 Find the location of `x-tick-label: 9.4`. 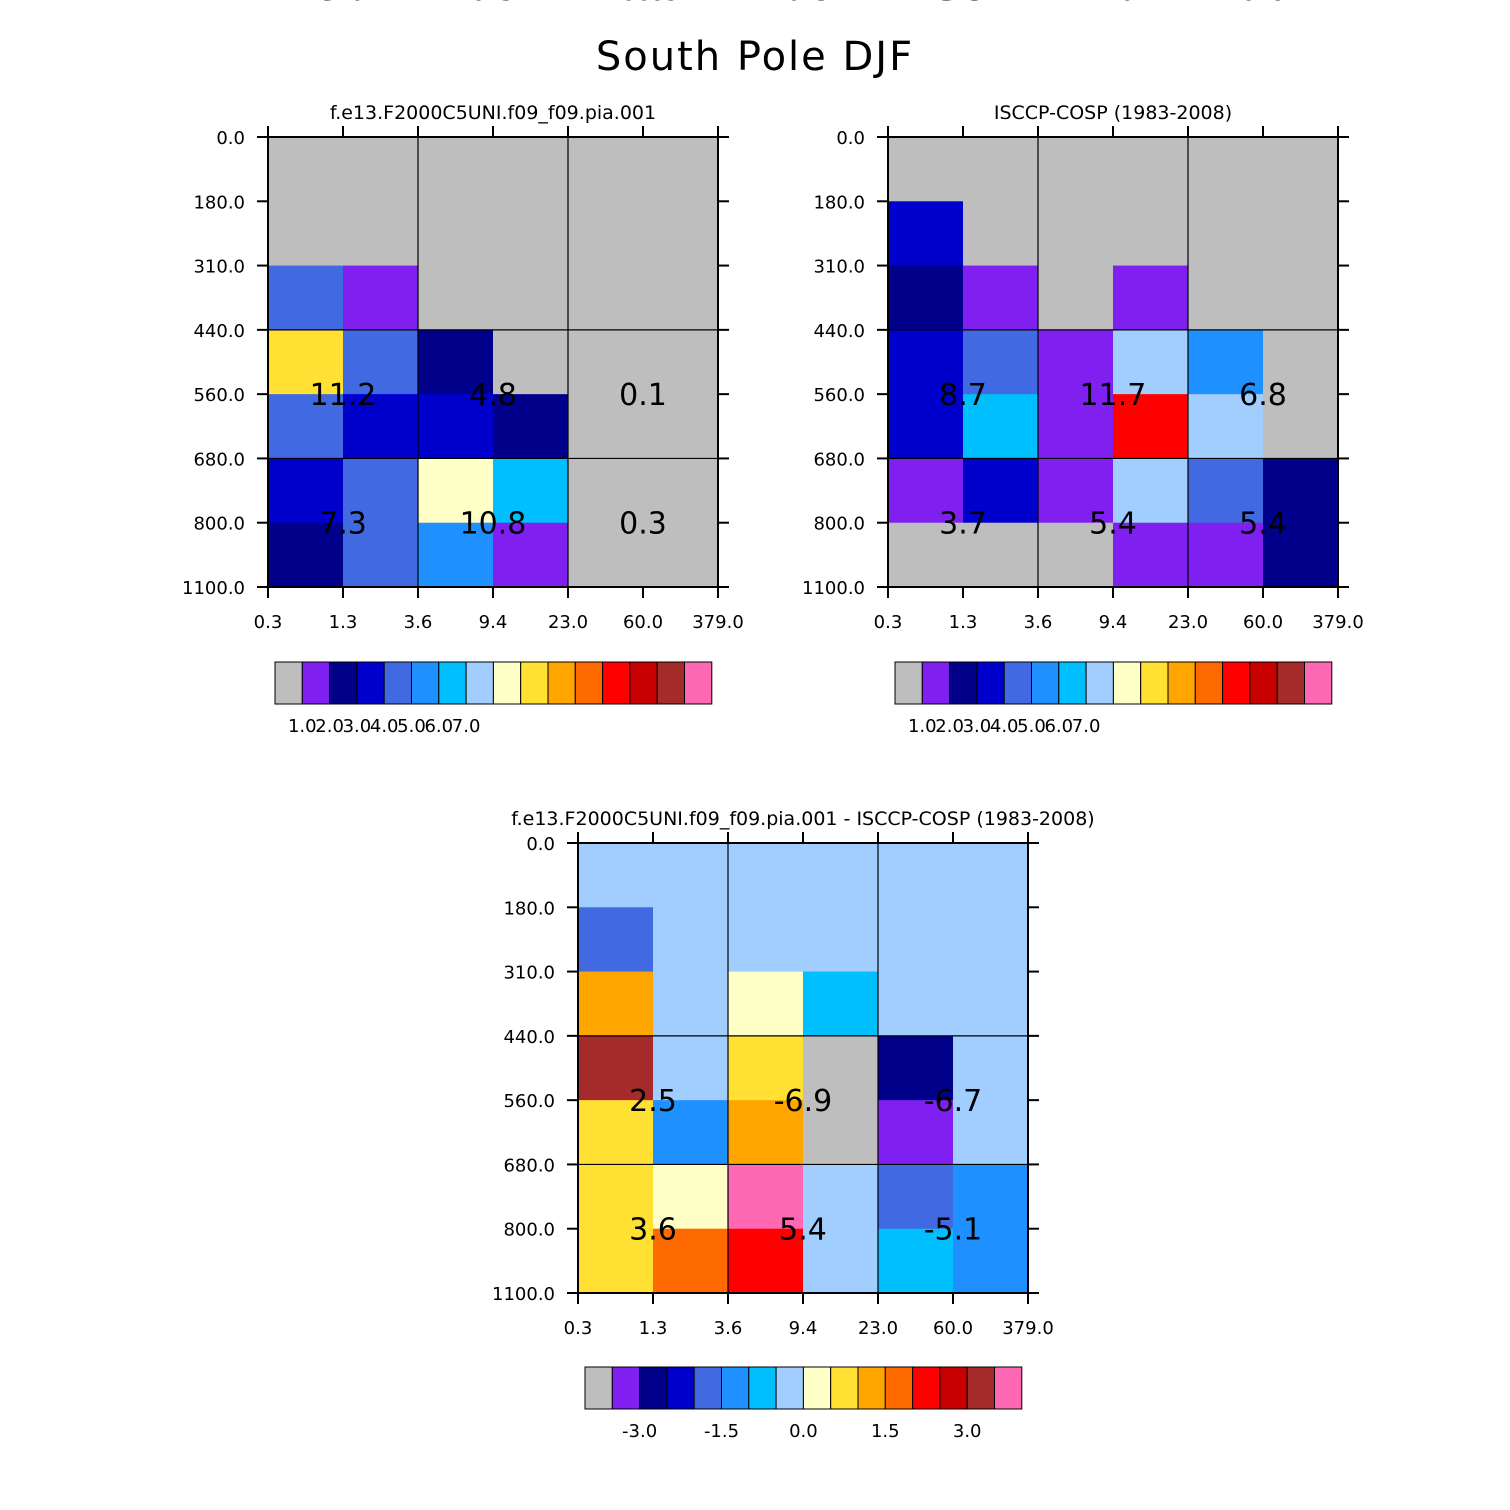

x-tick-label: 9.4 is located at coordinates (803, 1328).